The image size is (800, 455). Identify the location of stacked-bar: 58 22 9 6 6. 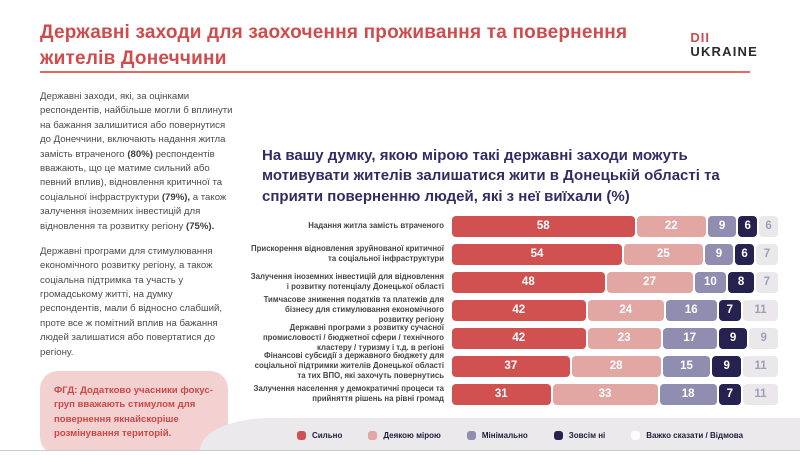
(615, 226).